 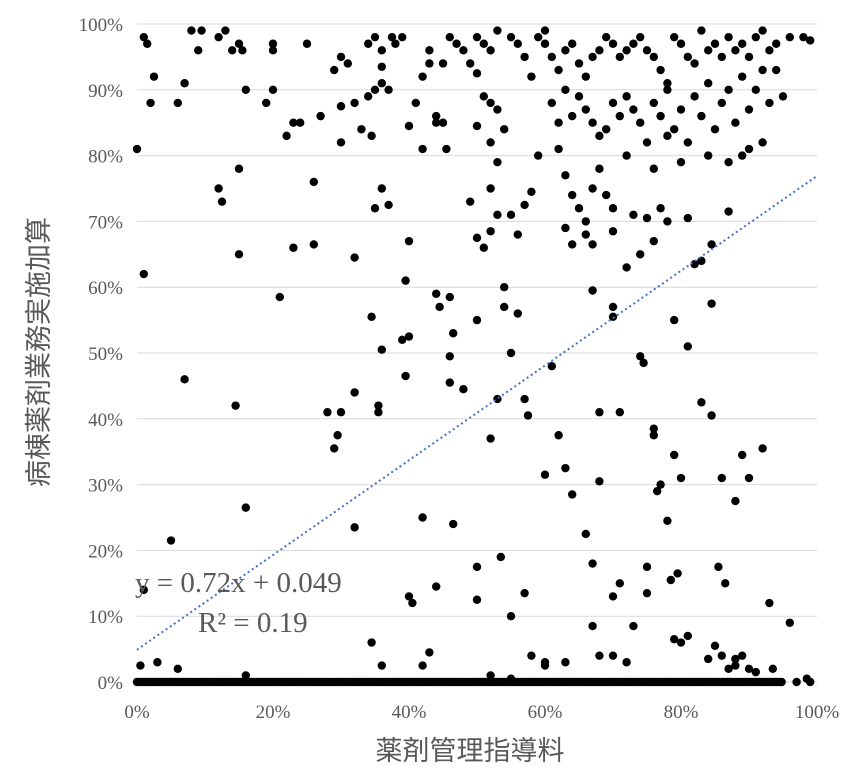 What do you see at coordinates (105, 486) in the screenshot?
I see `y-tick-label: 30%` at bounding box center [105, 486].